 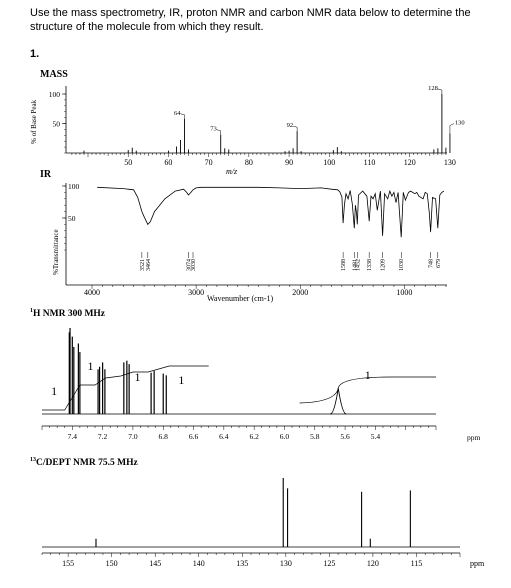 I want to click on cnmr-ticks: 155 150 145 140 135 130 125 120 115, so click(x=251, y=560).